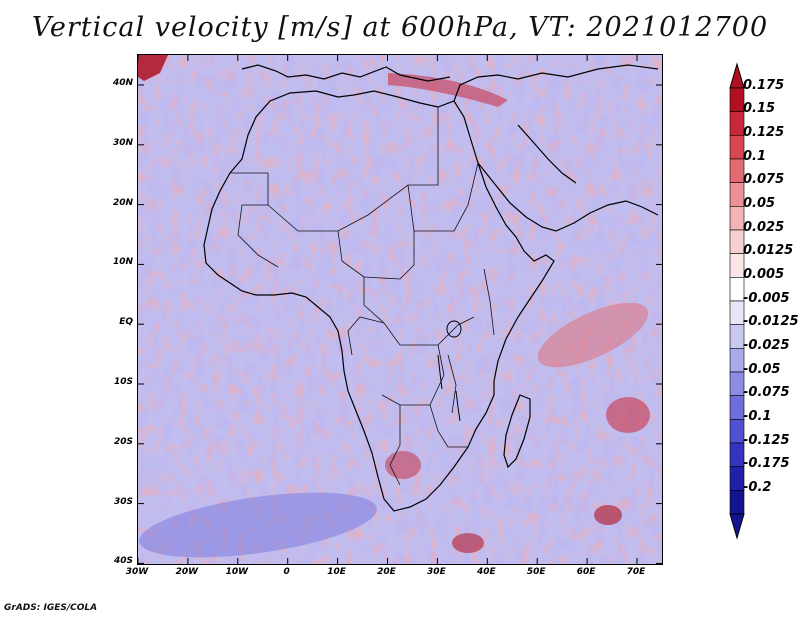 The height and width of the screenshot is (618, 800). Describe the element at coordinates (764, 85) in the screenshot. I see `colorbar-label: 0.175` at that location.